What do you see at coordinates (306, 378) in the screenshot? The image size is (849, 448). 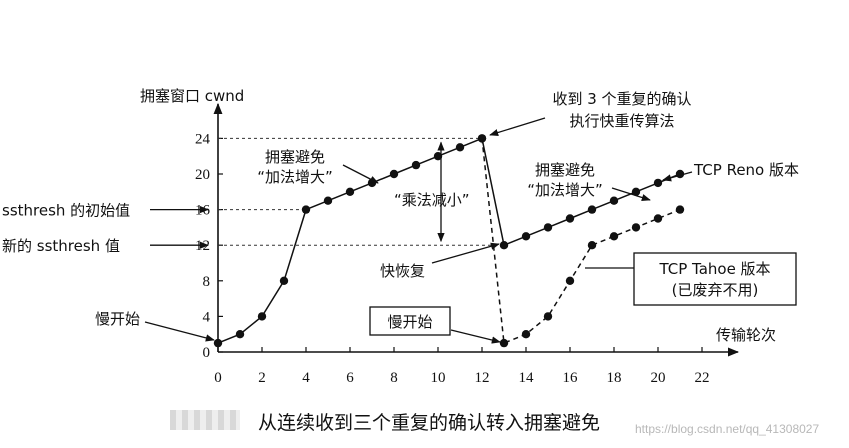 I see `x-tick-label: 4` at bounding box center [306, 378].